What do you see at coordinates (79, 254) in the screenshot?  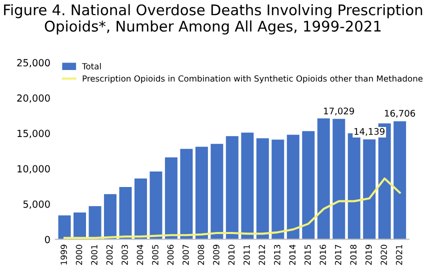 I see `x-tick-label: 2000` at bounding box center [79, 254].